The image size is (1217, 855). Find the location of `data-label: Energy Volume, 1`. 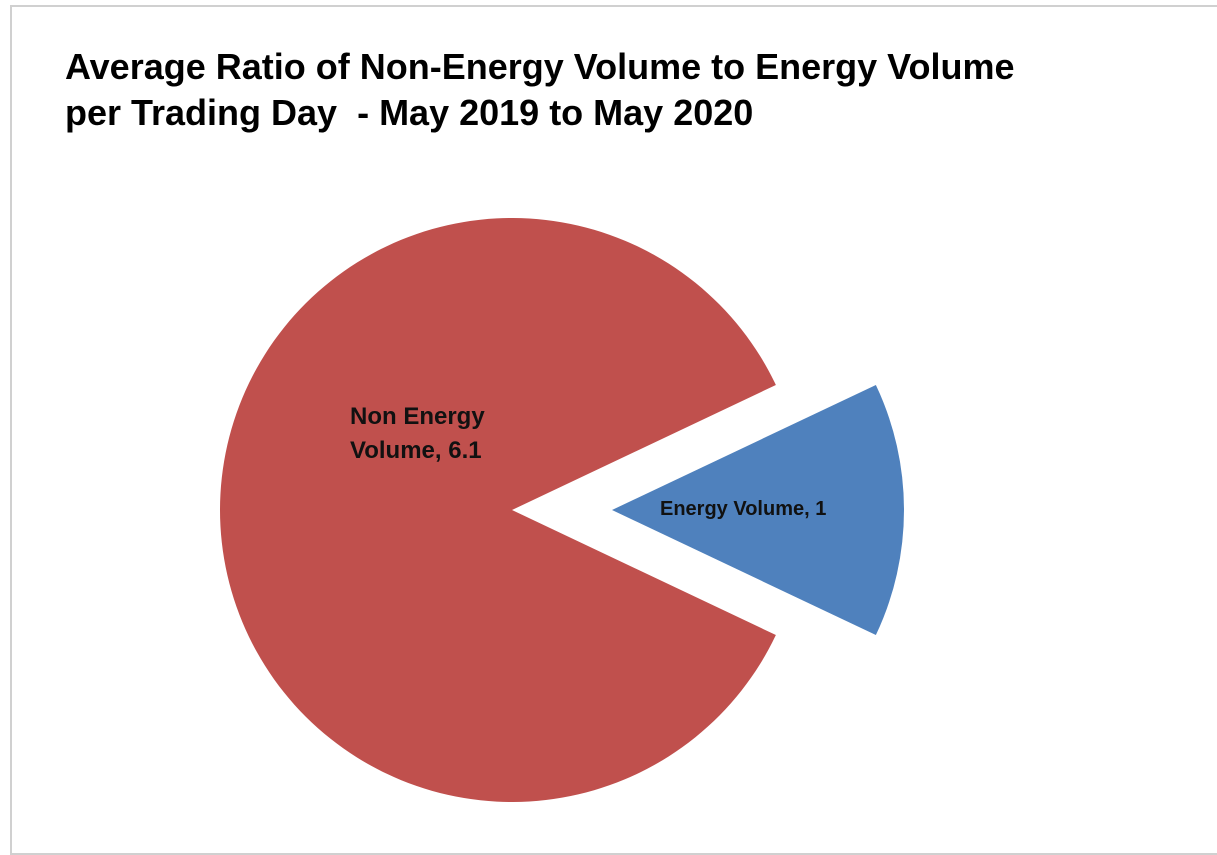

data-label: Energy Volume, 1 is located at coordinates (743, 509).